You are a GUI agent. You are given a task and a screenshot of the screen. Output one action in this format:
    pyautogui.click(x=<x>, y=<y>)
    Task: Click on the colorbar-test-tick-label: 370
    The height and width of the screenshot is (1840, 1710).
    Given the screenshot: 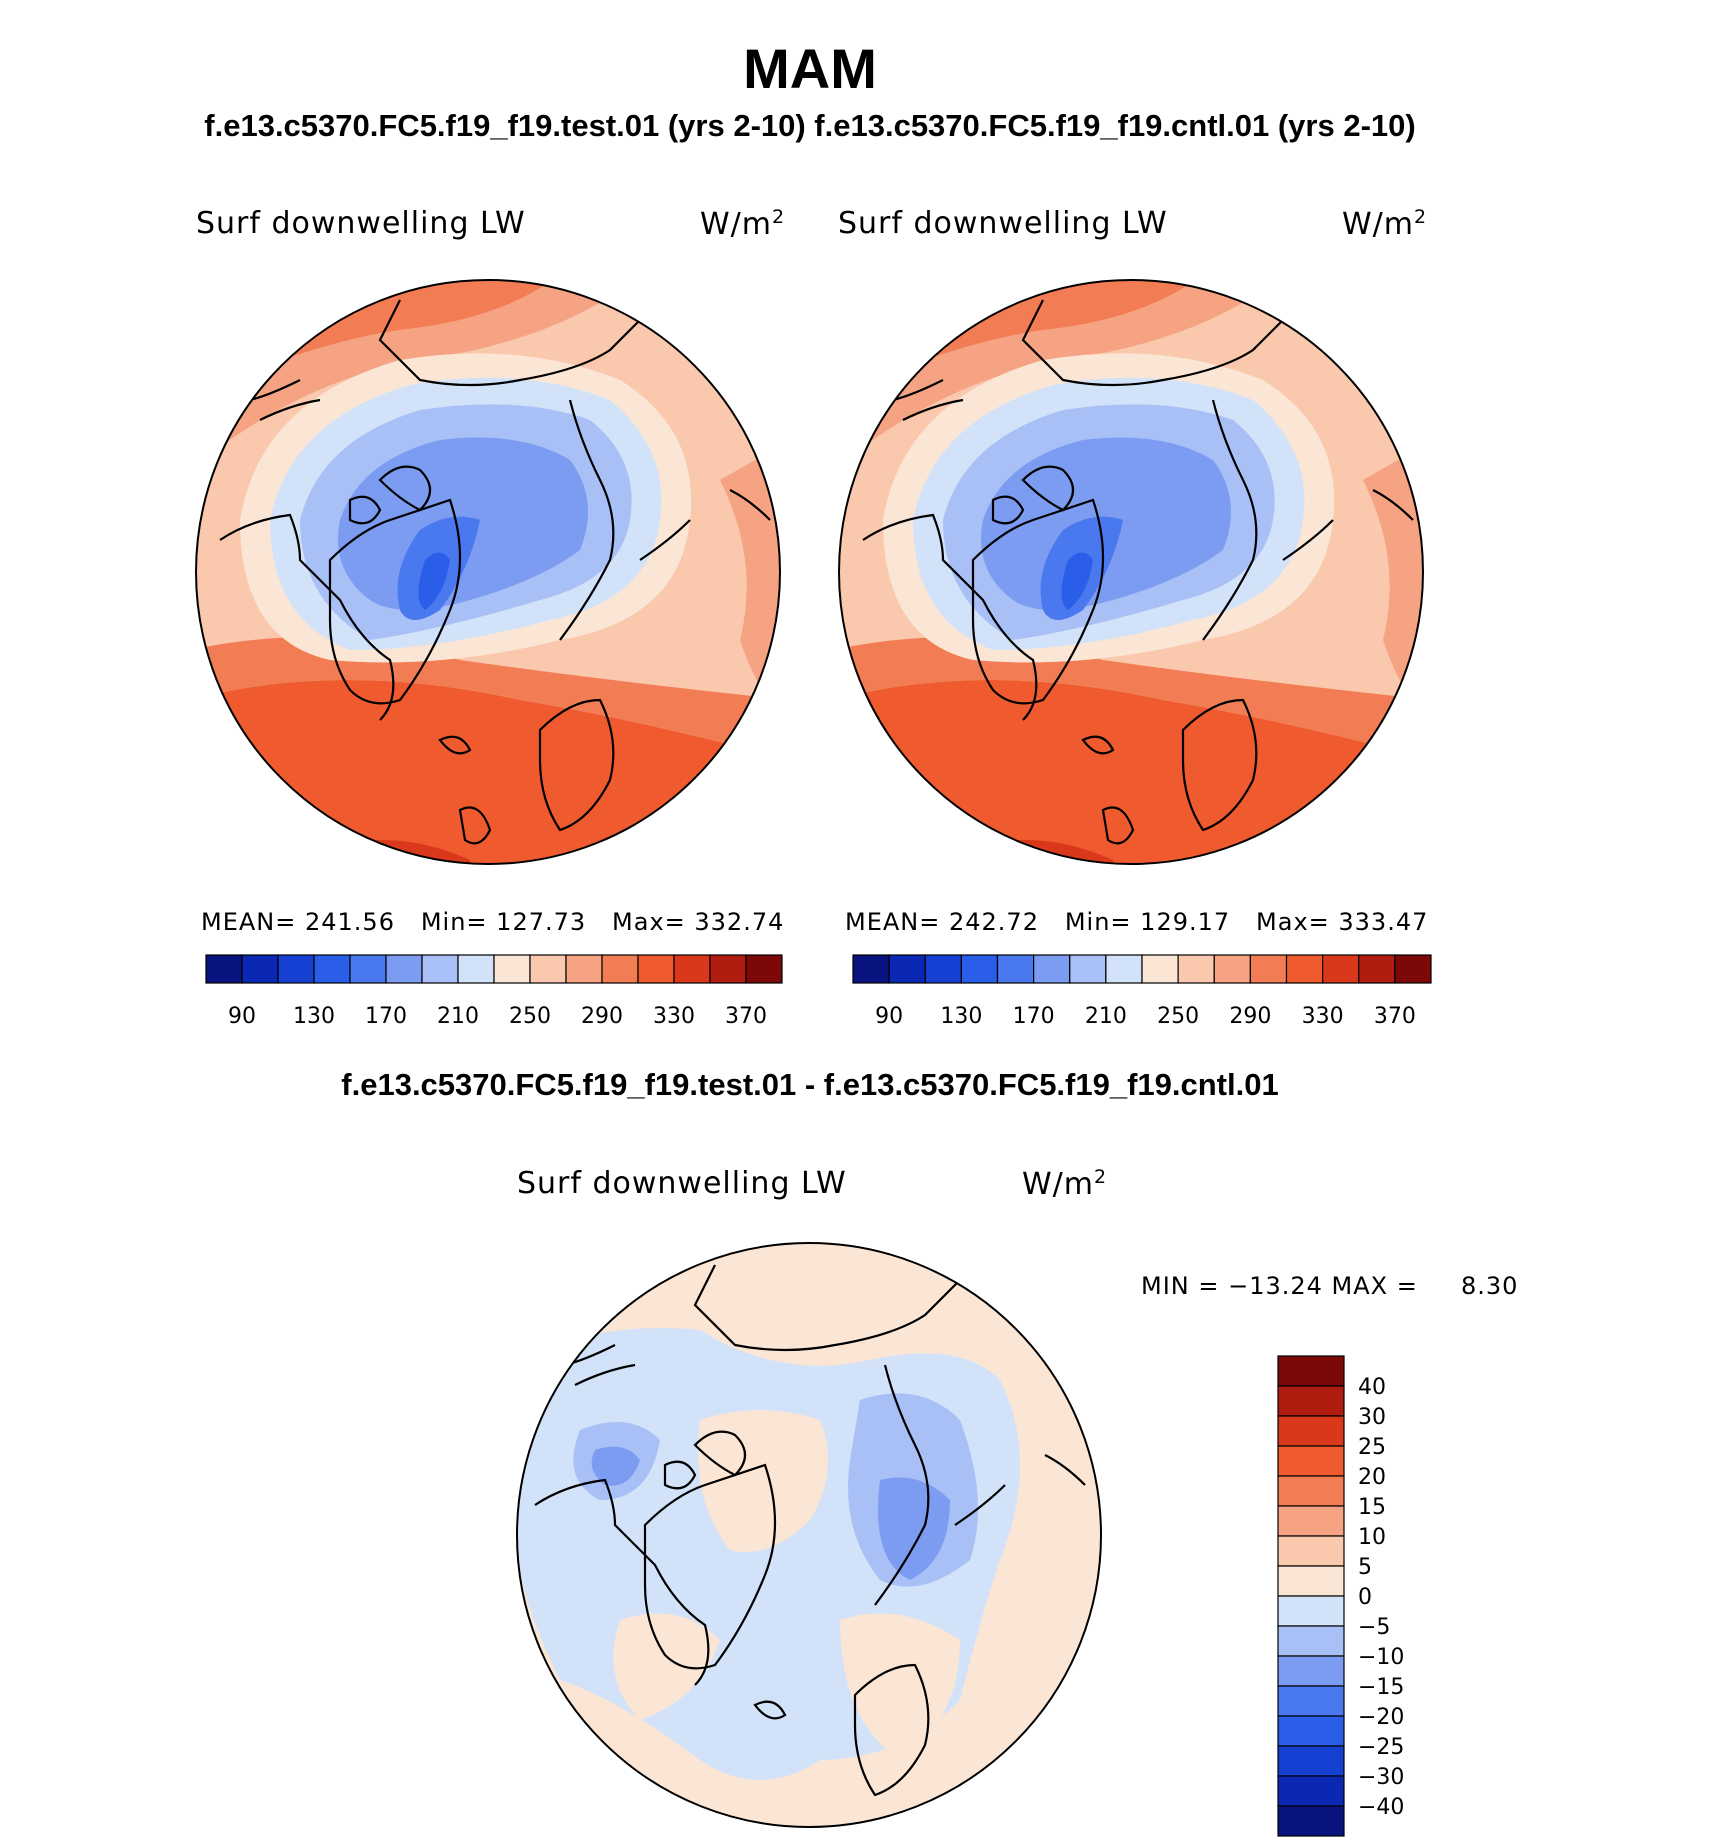 What is the action you would take?
    pyautogui.click(x=746, y=1016)
    